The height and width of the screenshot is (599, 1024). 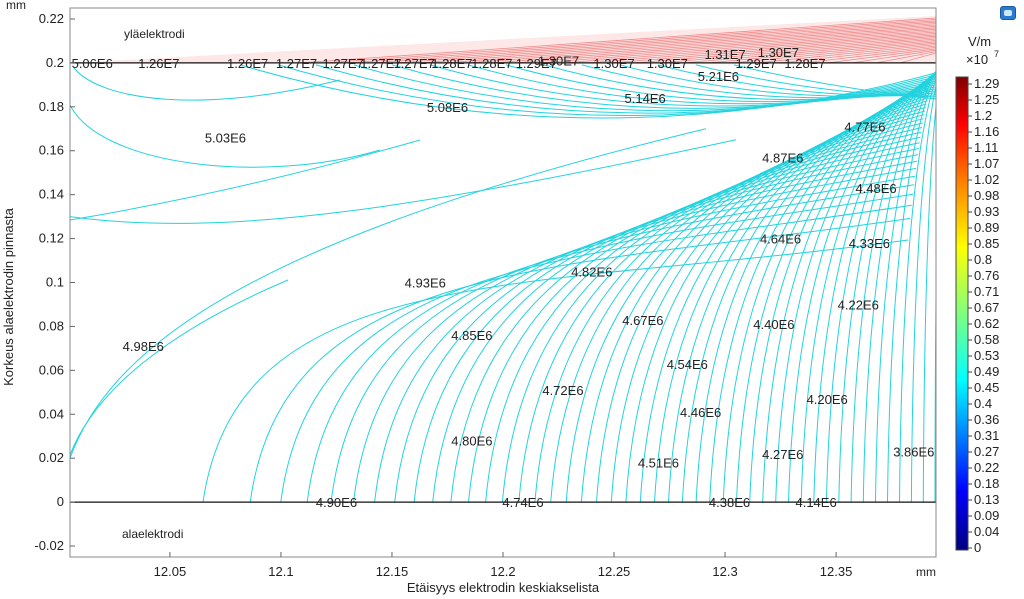 What do you see at coordinates (986, 99) in the screenshot?
I see `colorbar-tick-label: 1.25` at bounding box center [986, 99].